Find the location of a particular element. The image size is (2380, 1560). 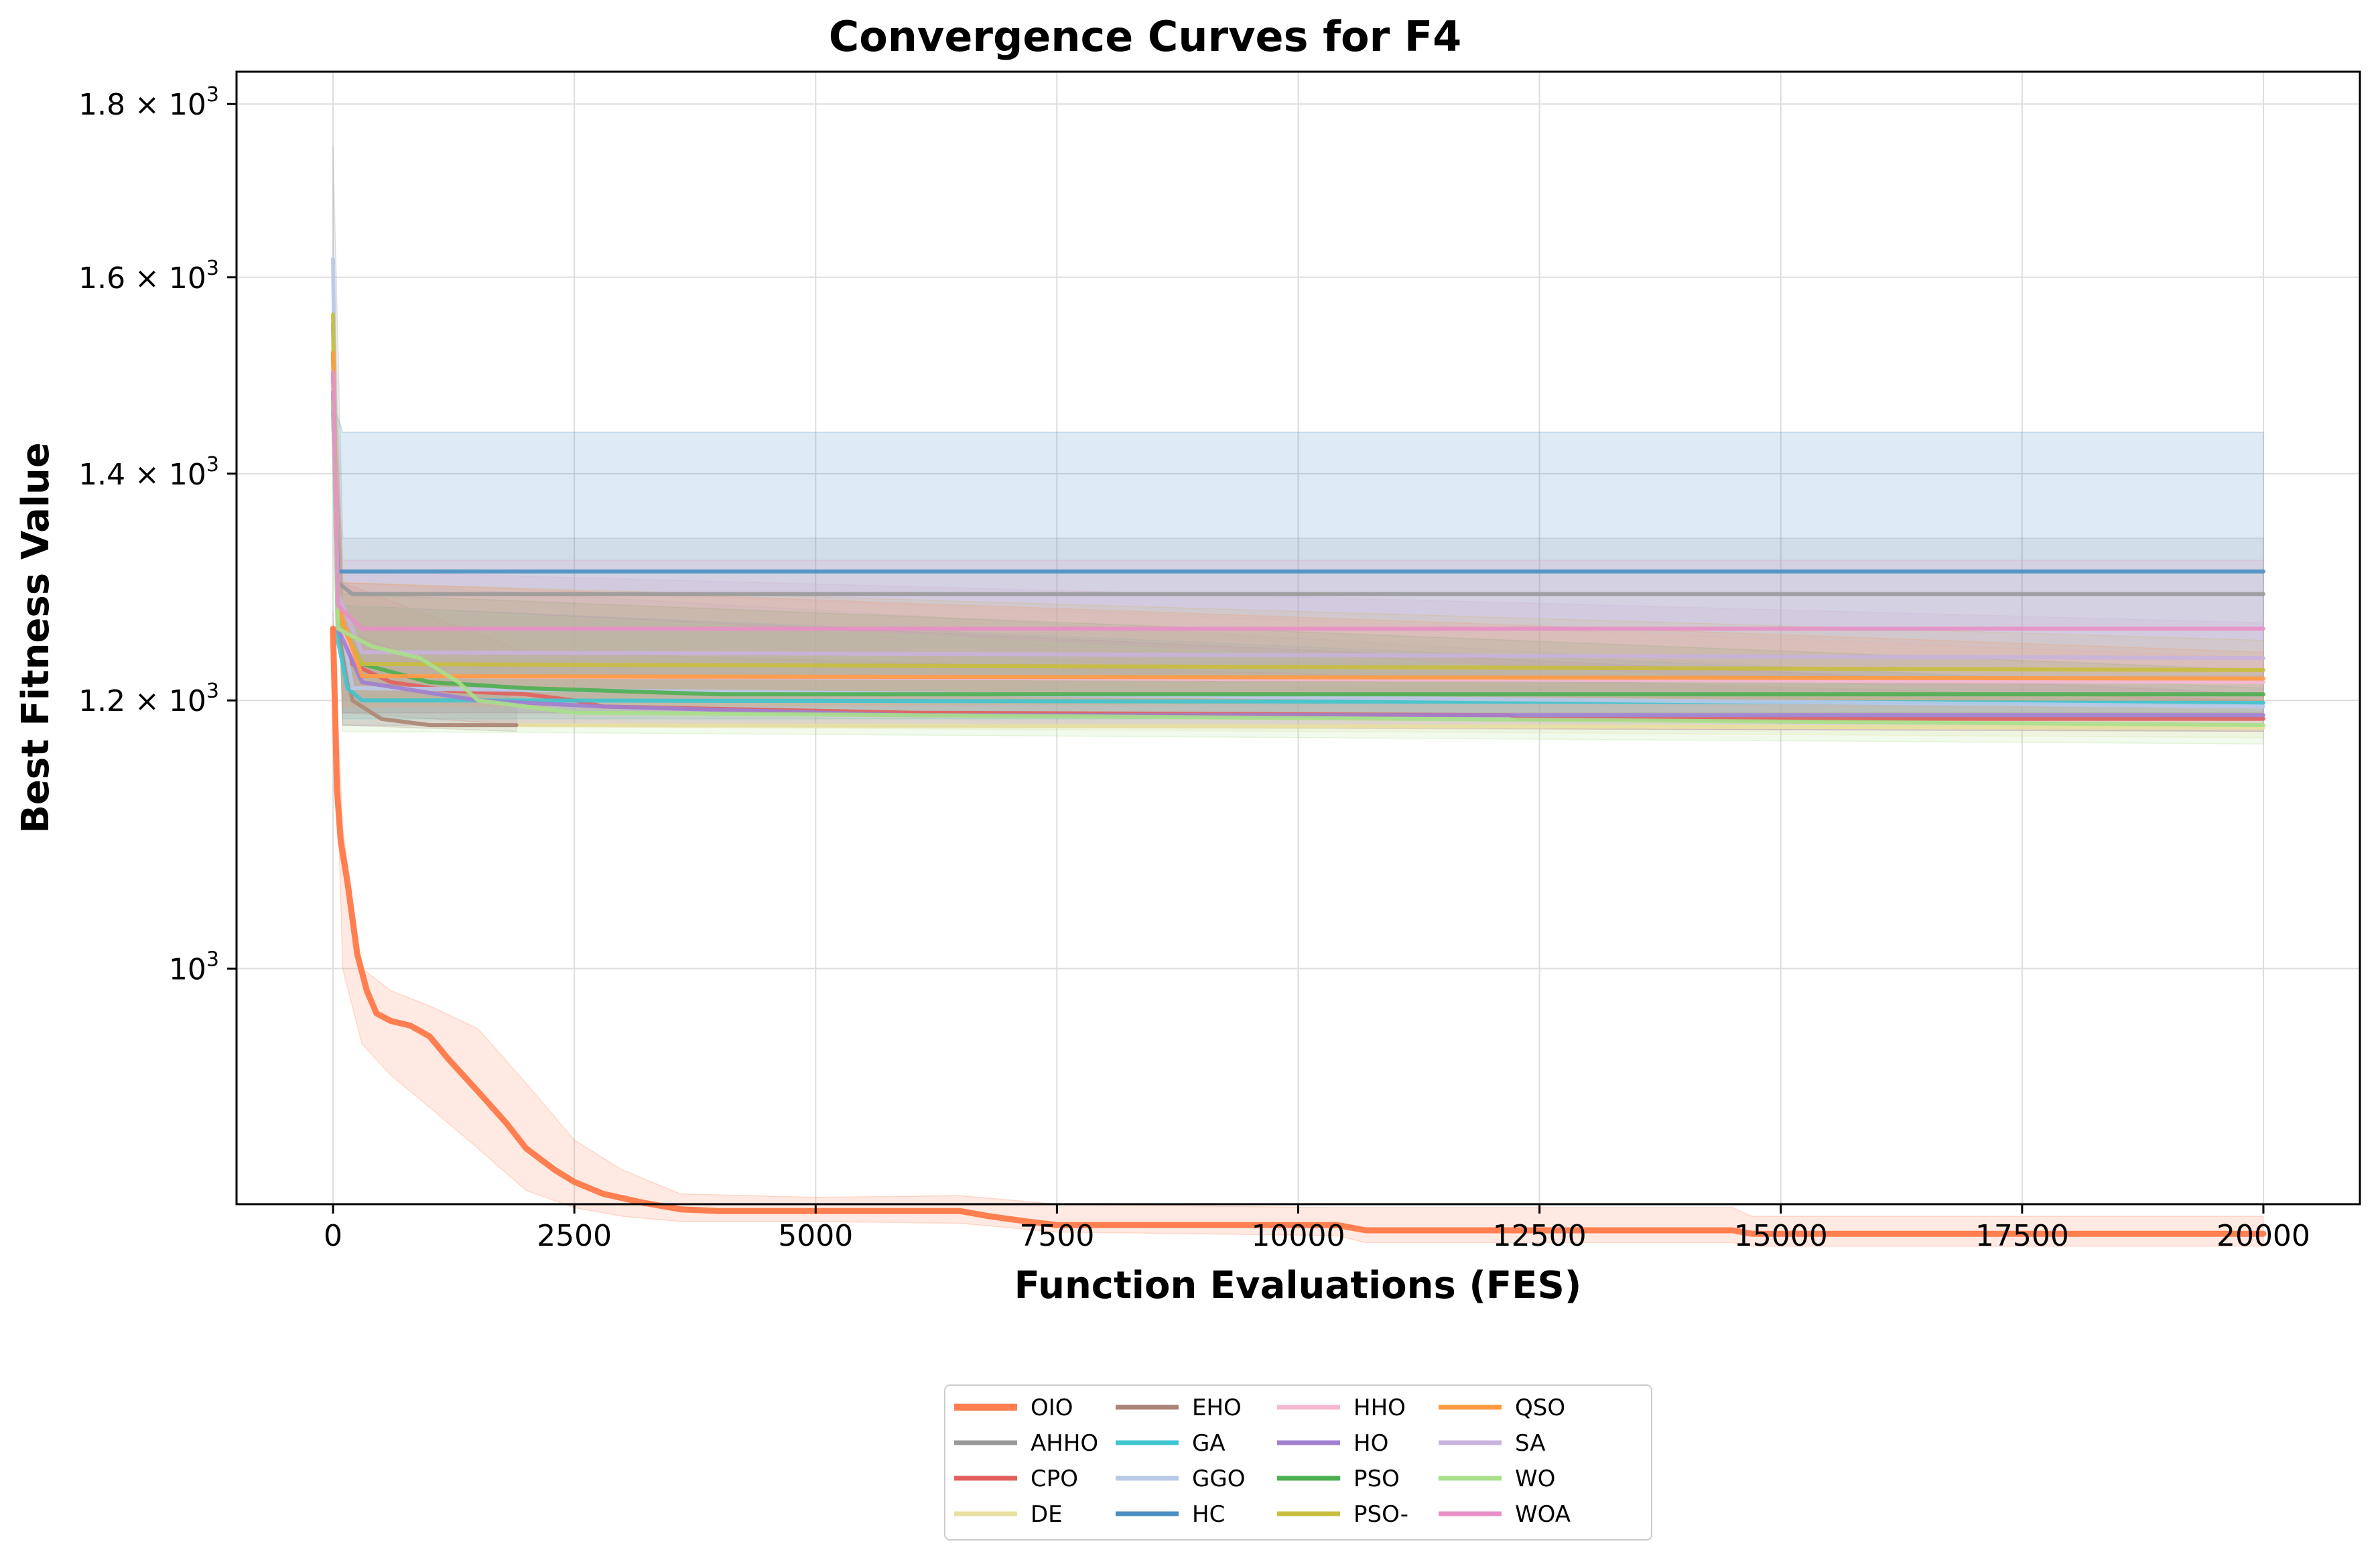

x-tick-label: 5000 is located at coordinates (815, 1236).